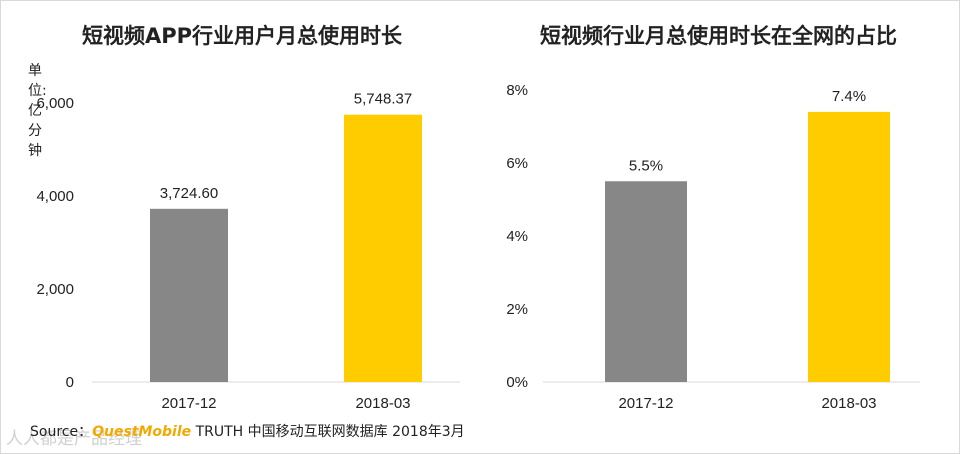 This screenshot has width=960, height=454. What do you see at coordinates (189, 193) in the screenshot?
I see `left-data-label: 3,724.60` at bounding box center [189, 193].